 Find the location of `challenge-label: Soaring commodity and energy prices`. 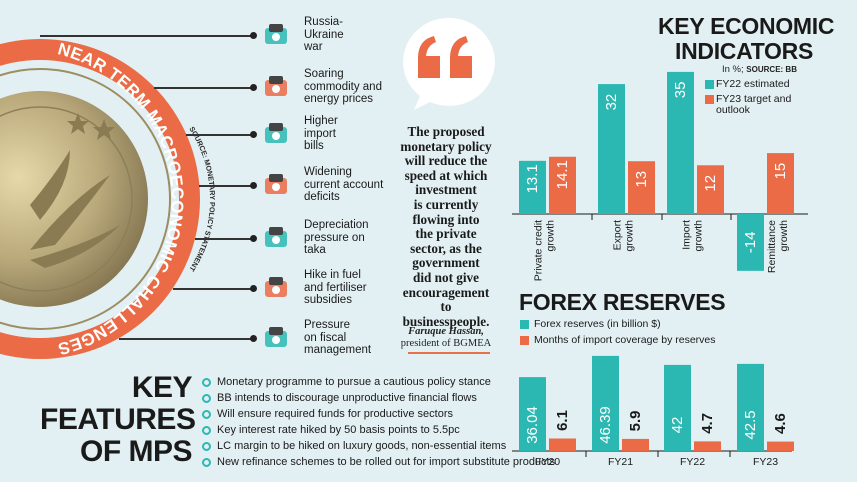

challenge-label: Soaring commodity and energy prices is located at coordinates (343, 86).